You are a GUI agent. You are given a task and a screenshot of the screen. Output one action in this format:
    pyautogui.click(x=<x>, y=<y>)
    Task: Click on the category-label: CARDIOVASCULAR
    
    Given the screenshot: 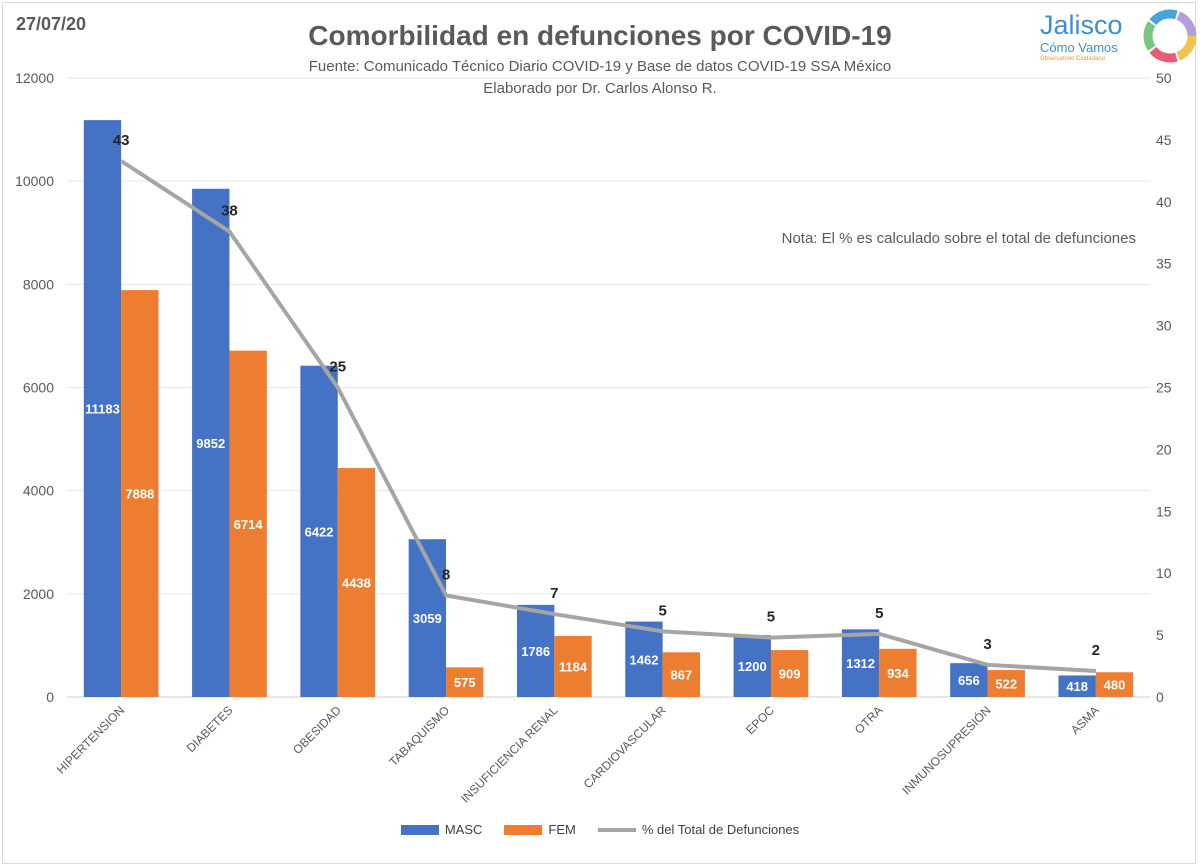 What is the action you would take?
    pyautogui.click(x=625, y=747)
    